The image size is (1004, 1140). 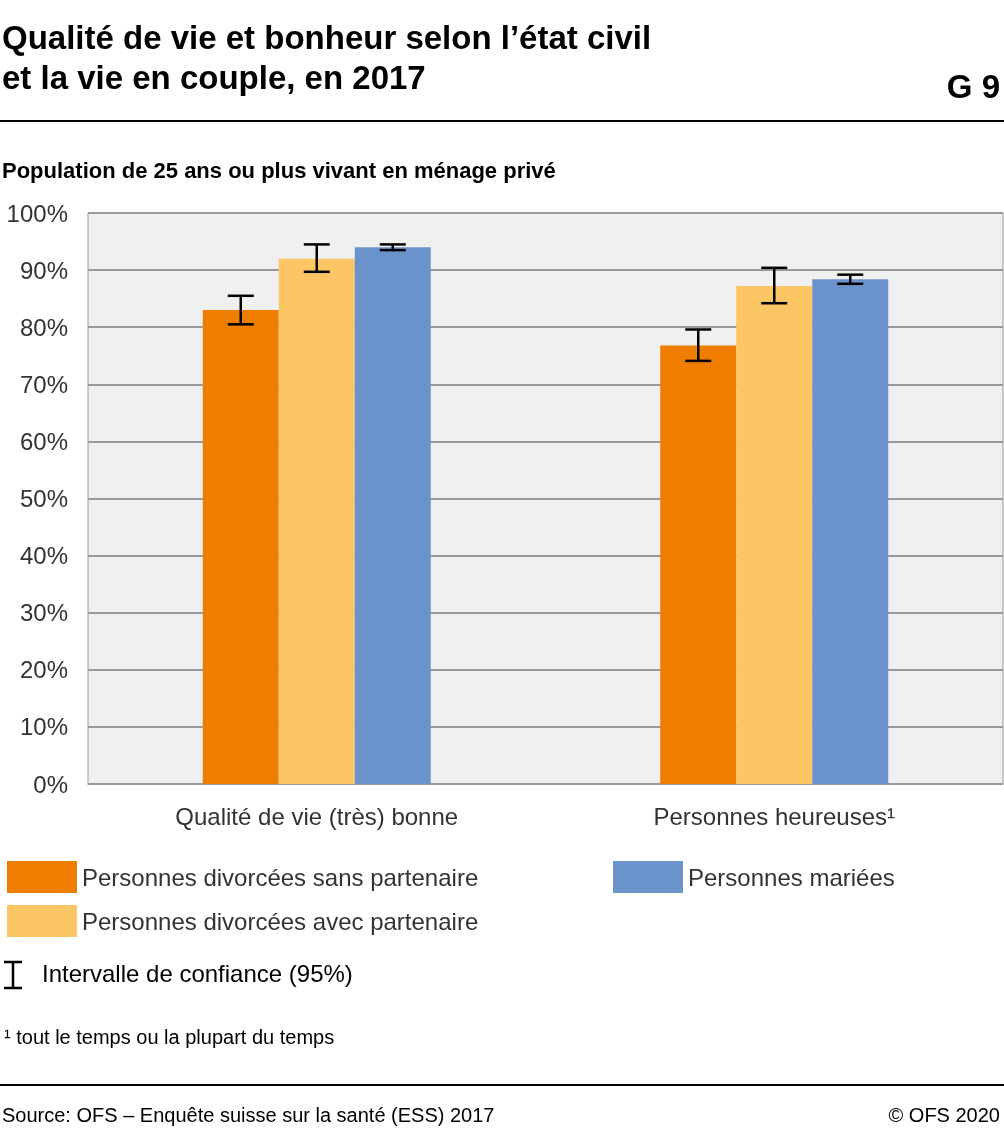 What do you see at coordinates (791, 877) in the screenshot?
I see `legend-label: Personnes mariées` at bounding box center [791, 877].